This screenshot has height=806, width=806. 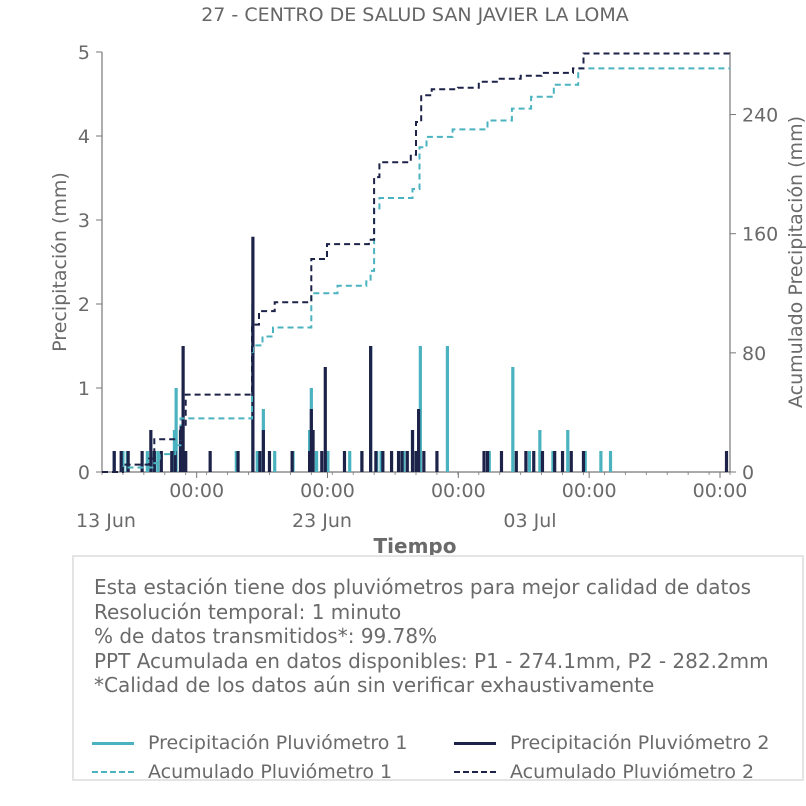 I want to click on x-date-label: 13 Jun, so click(x=106, y=521).